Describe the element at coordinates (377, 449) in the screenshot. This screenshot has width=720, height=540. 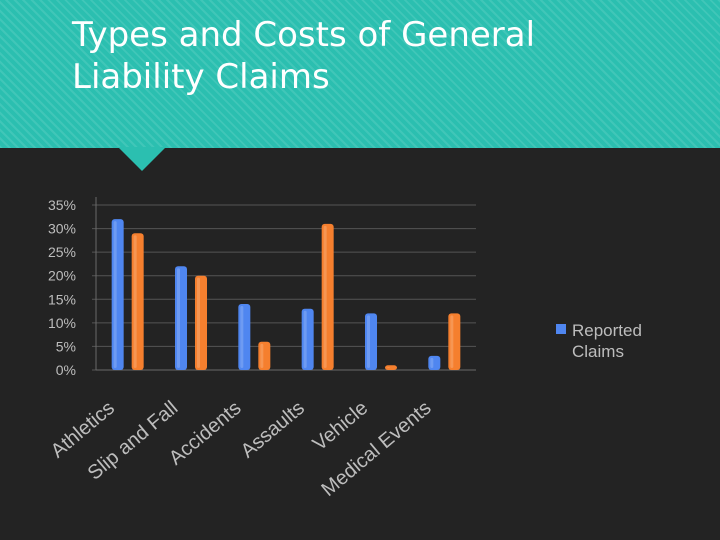
I see `category-label: Medical Events` at that location.